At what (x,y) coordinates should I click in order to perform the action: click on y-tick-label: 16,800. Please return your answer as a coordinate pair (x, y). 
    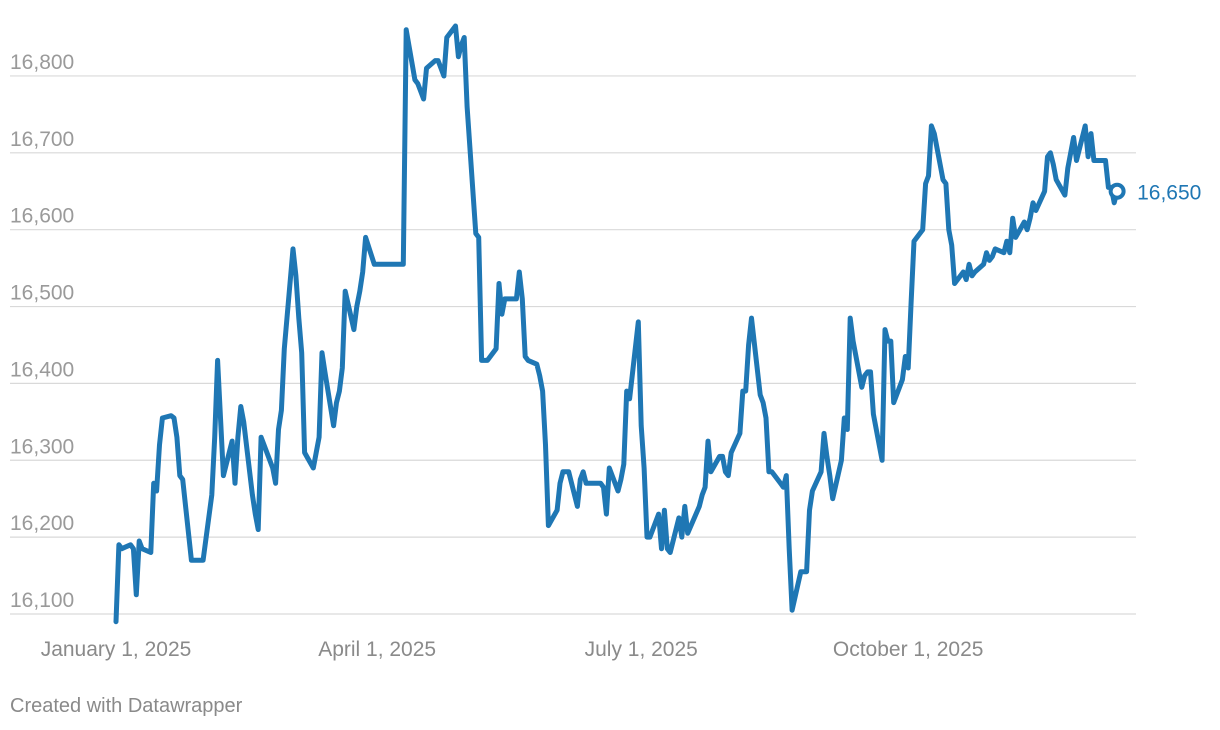
    Looking at the image, I should click on (42, 62).